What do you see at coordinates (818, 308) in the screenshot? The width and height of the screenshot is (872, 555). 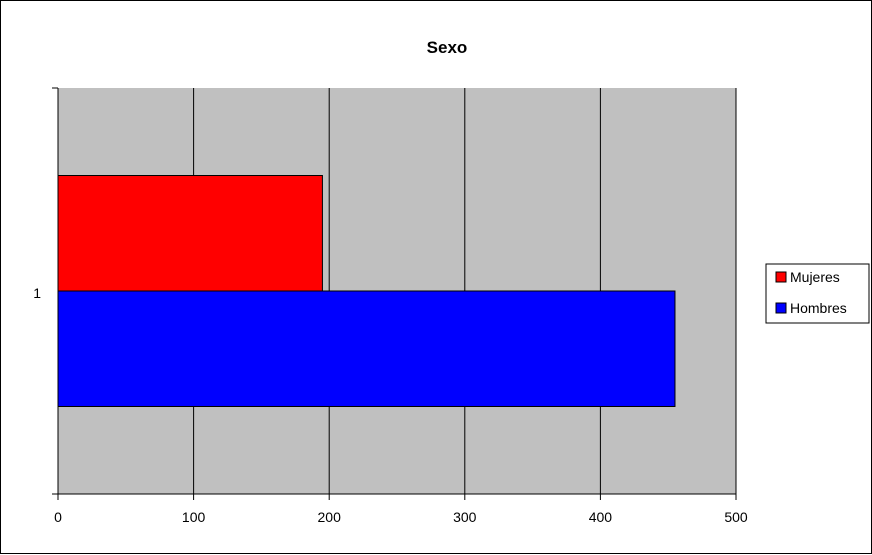 I see `legend-label-hombres: Hombres` at bounding box center [818, 308].